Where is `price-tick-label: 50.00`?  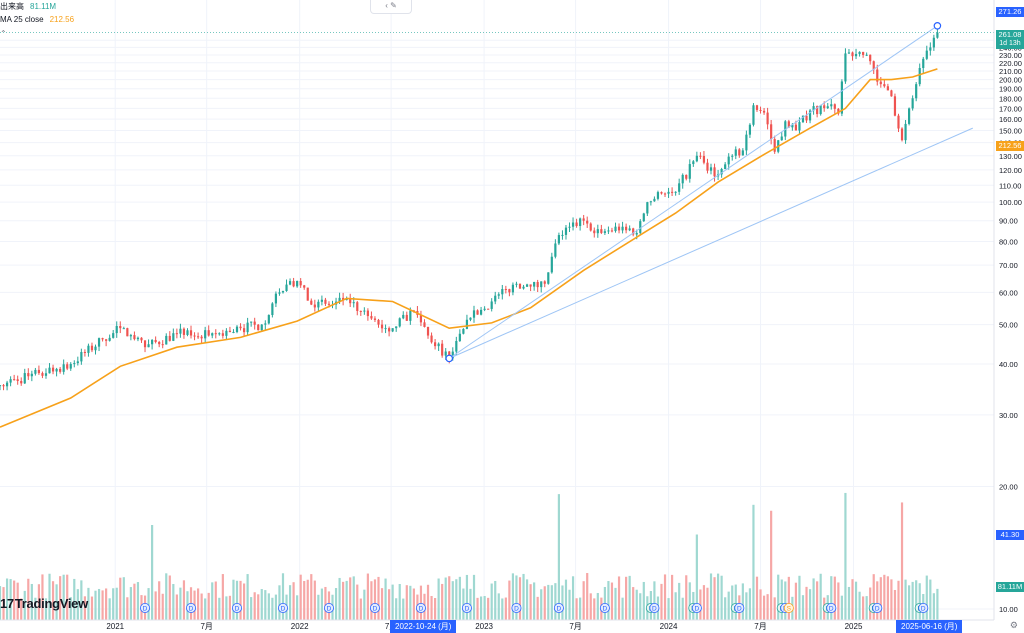 price-tick-label: 50.00 is located at coordinates (1008, 325).